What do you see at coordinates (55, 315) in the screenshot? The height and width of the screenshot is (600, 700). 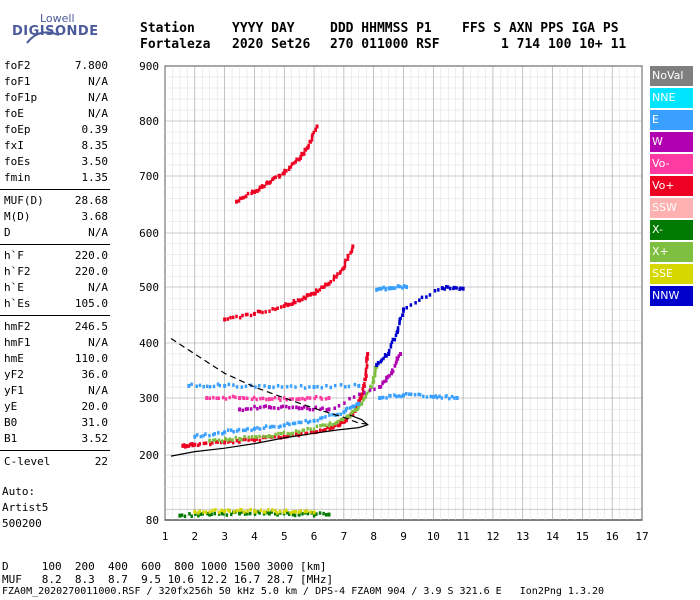 I see `param-separator` at bounding box center [55, 315].